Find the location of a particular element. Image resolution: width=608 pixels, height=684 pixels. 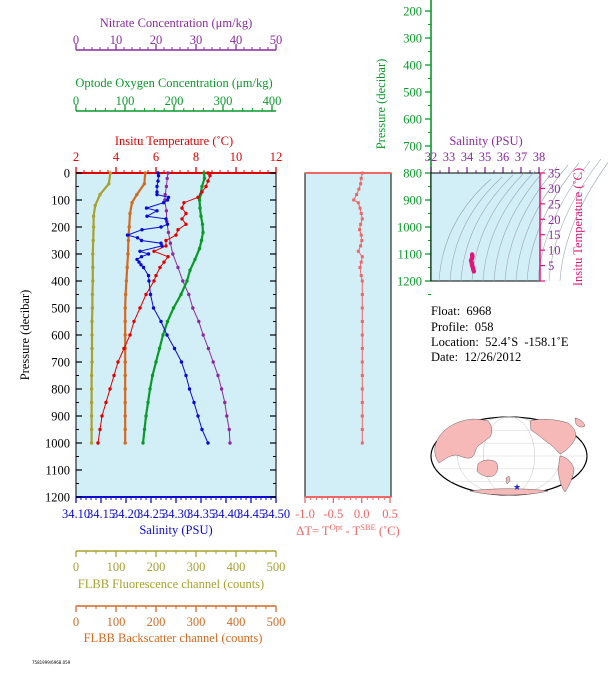

float-location-marker: ★ is located at coordinates (517, 487).